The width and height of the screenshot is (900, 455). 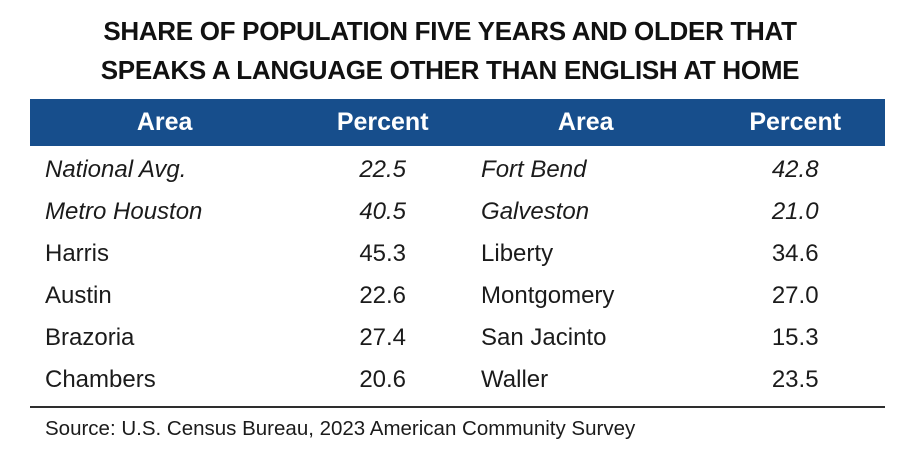 I want to click on percent-cell: 34.6, so click(x=795, y=253).